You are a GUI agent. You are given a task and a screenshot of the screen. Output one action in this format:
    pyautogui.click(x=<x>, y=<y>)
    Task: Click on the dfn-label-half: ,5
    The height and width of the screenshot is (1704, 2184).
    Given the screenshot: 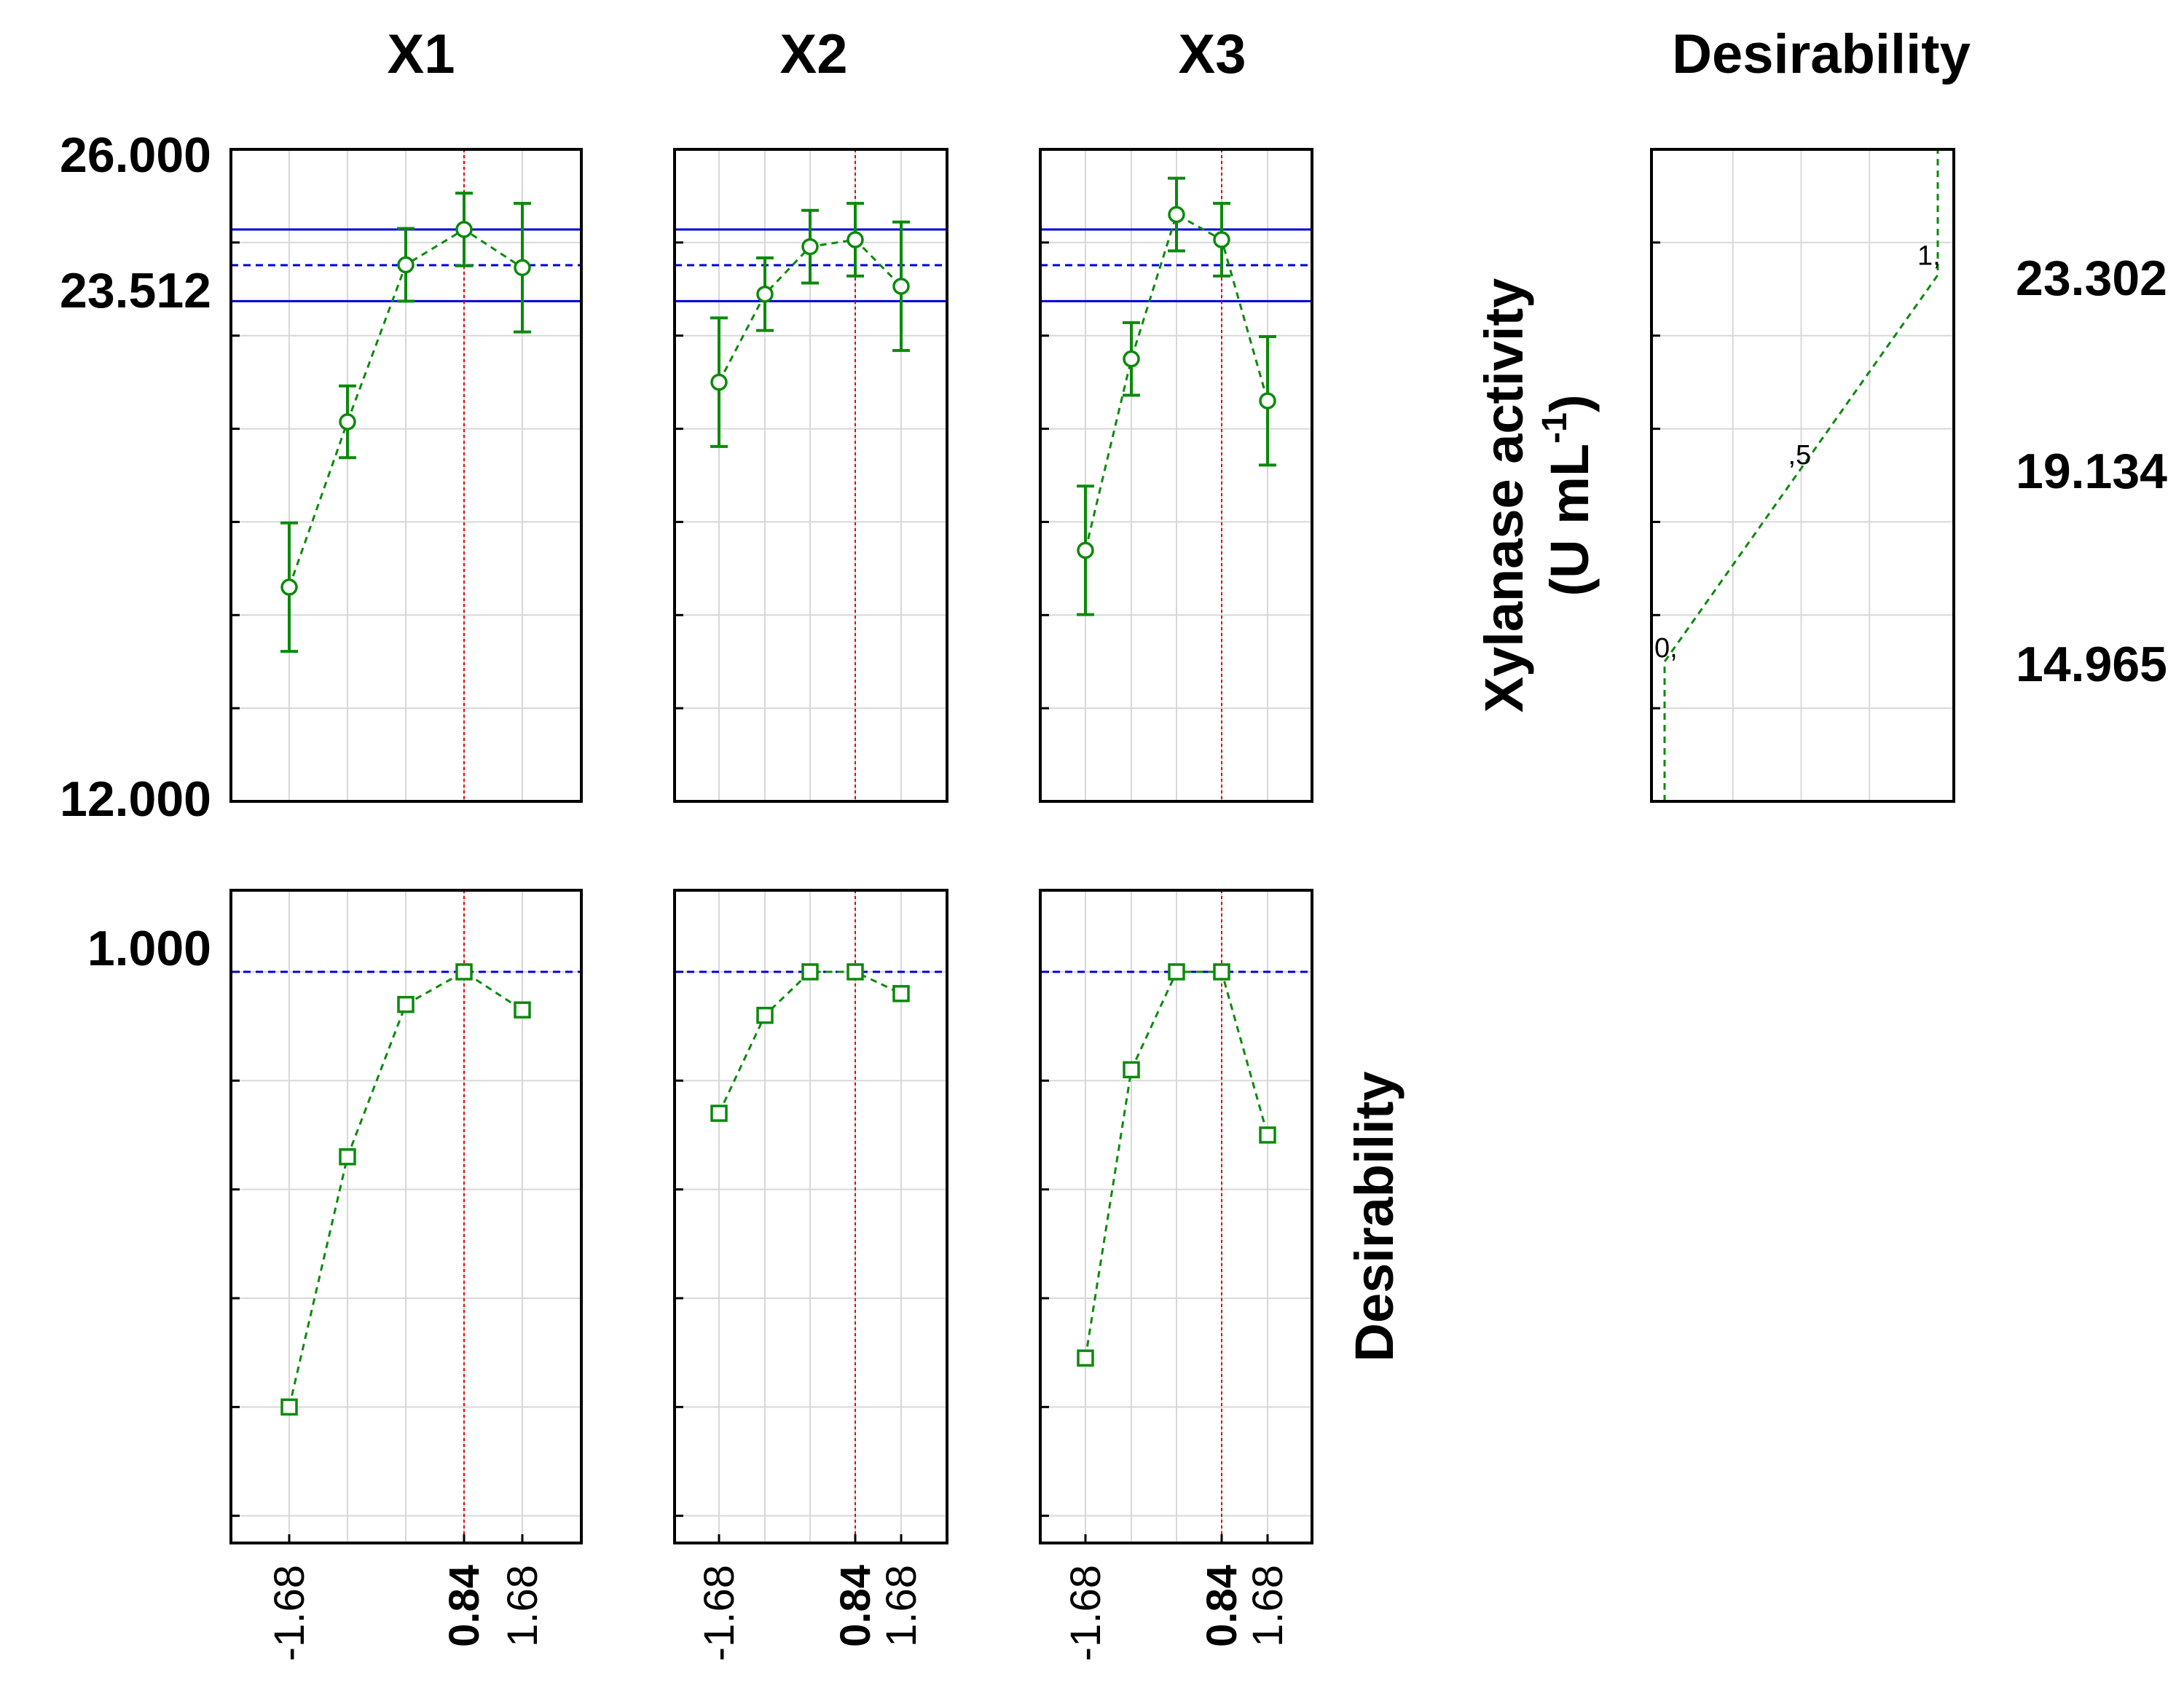 What is the action you would take?
    pyautogui.click(x=1800, y=455)
    